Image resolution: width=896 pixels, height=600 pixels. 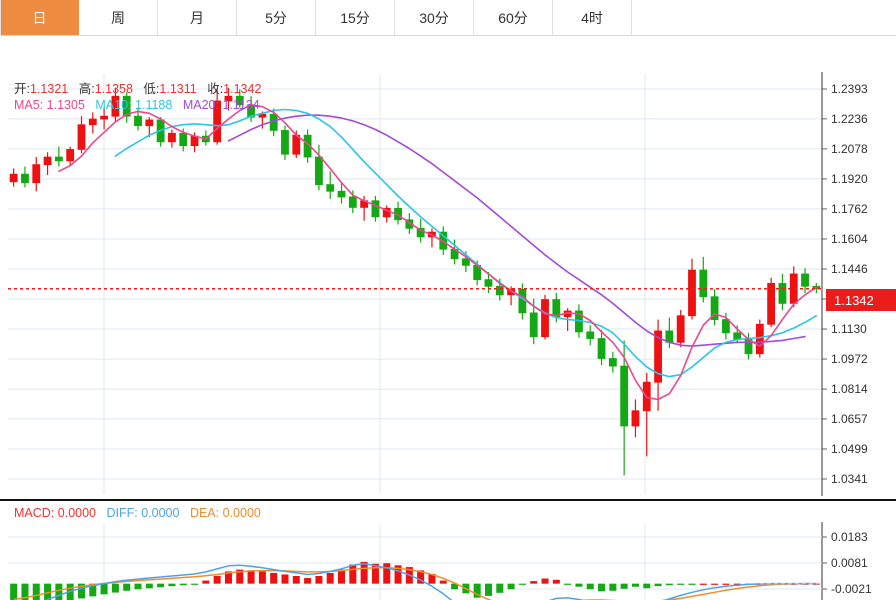 What do you see at coordinates (849, 119) in the screenshot?
I see `price-axis-tick: 1.2236` at bounding box center [849, 119].